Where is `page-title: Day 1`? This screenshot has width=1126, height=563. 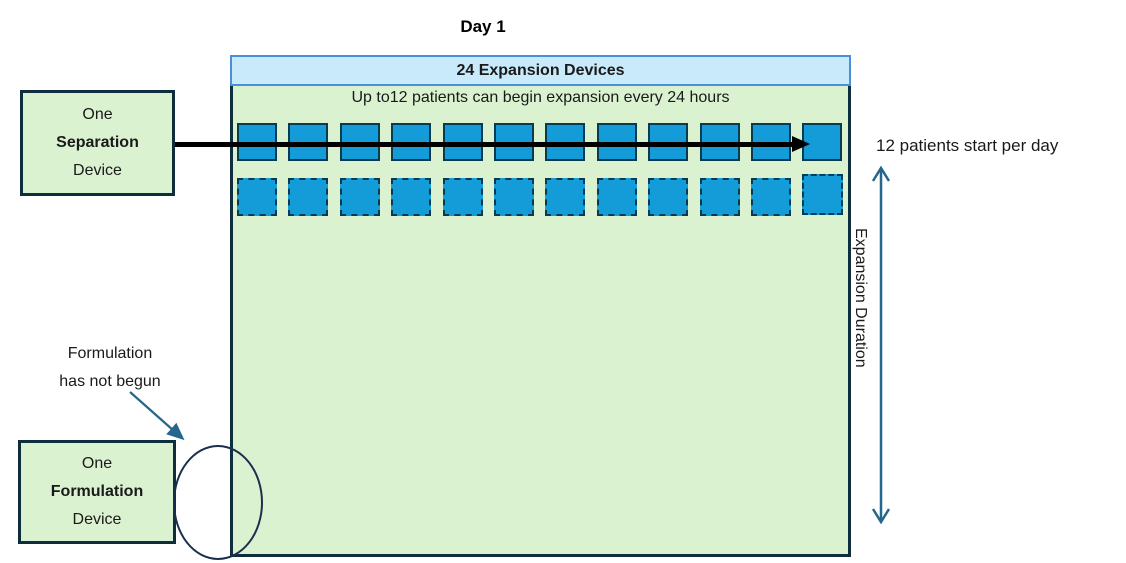 page-title: Day 1 is located at coordinates (483, 26).